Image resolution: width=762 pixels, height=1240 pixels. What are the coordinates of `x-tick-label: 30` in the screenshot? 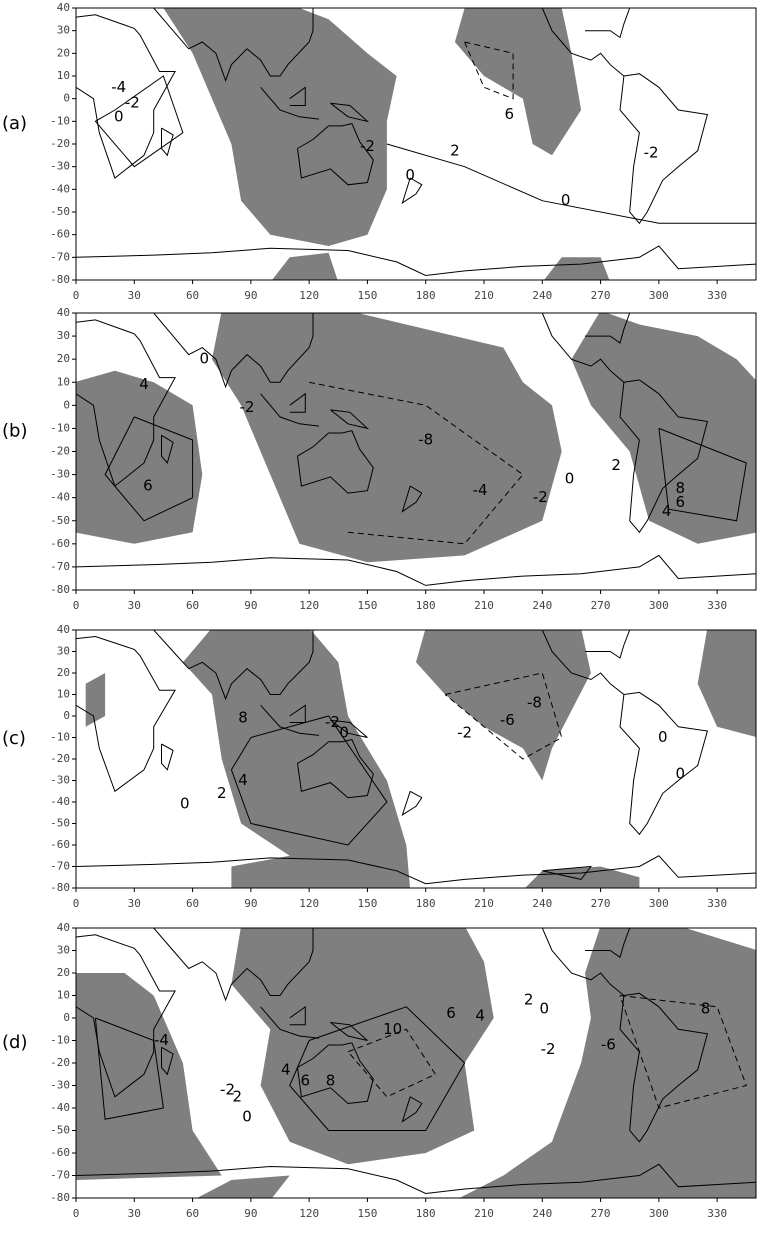 It's located at (134, 605).